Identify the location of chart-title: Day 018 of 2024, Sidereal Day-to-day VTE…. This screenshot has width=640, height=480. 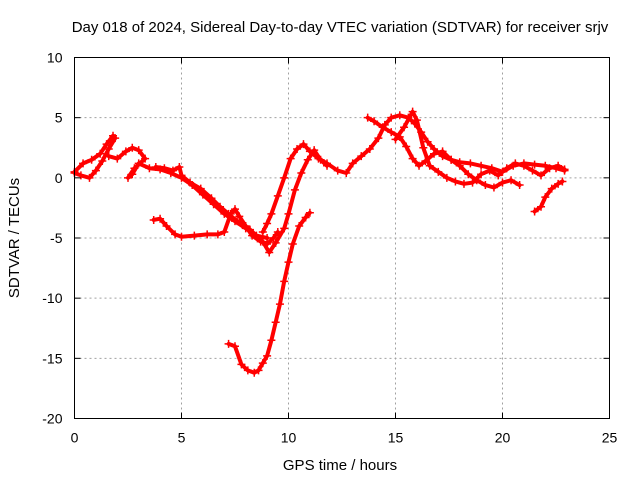
(340, 27).